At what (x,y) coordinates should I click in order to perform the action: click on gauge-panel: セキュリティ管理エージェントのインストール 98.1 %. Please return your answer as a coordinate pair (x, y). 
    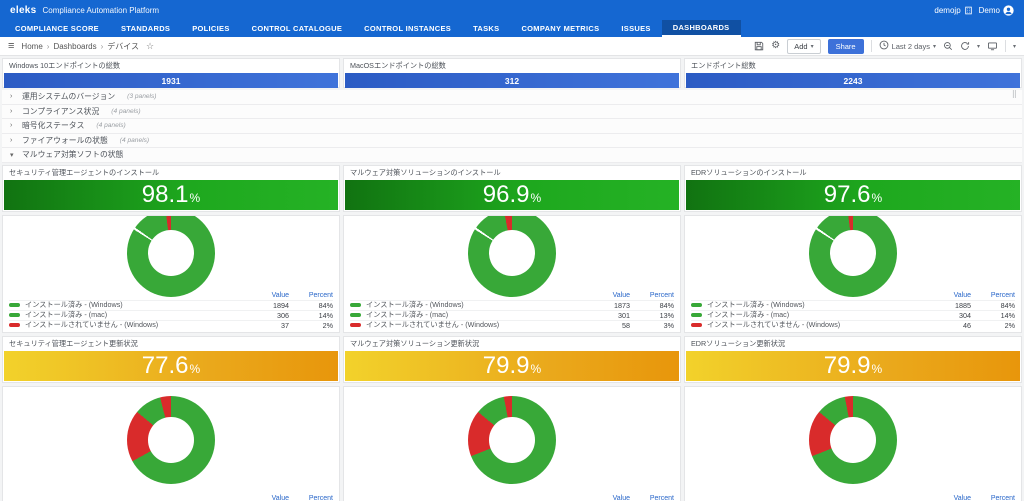
    Looking at the image, I should click on (171, 188).